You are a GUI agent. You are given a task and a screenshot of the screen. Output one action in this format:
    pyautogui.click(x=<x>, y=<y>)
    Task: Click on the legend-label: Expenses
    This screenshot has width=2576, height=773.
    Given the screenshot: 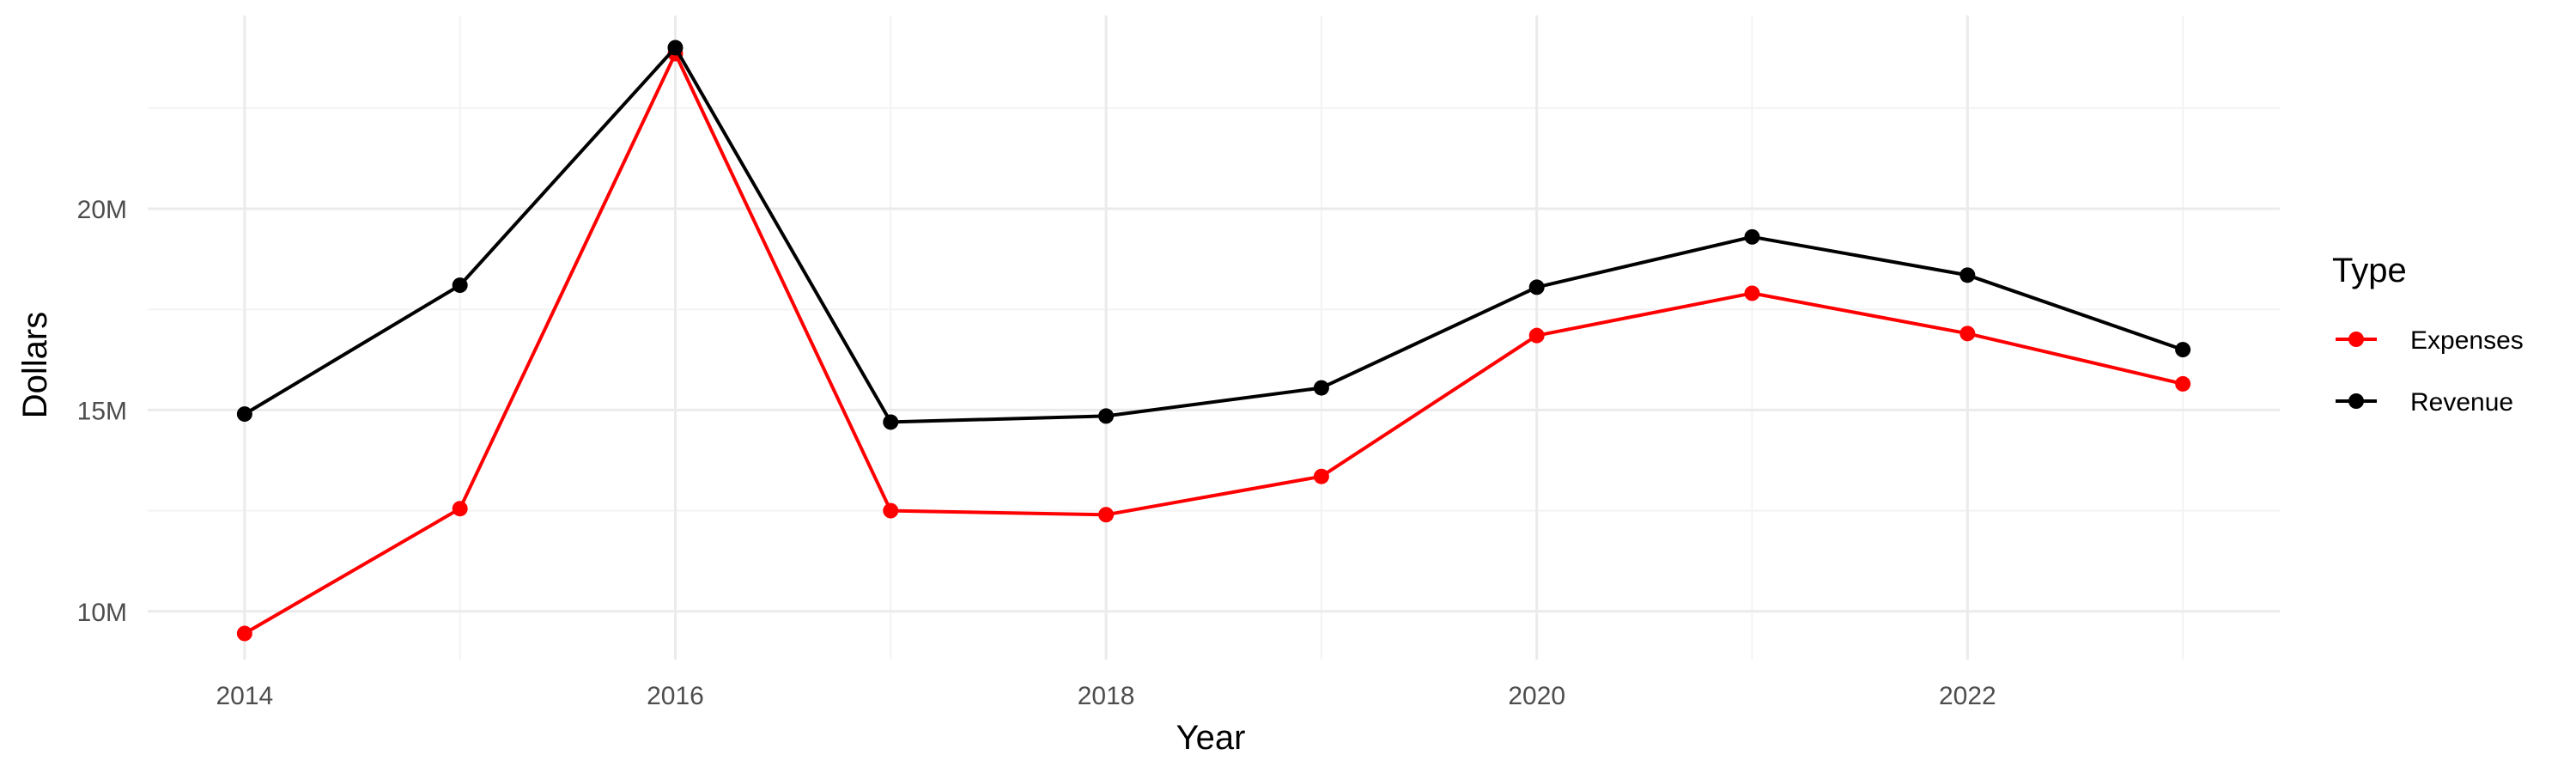 What is the action you would take?
    pyautogui.click(x=2467, y=340)
    